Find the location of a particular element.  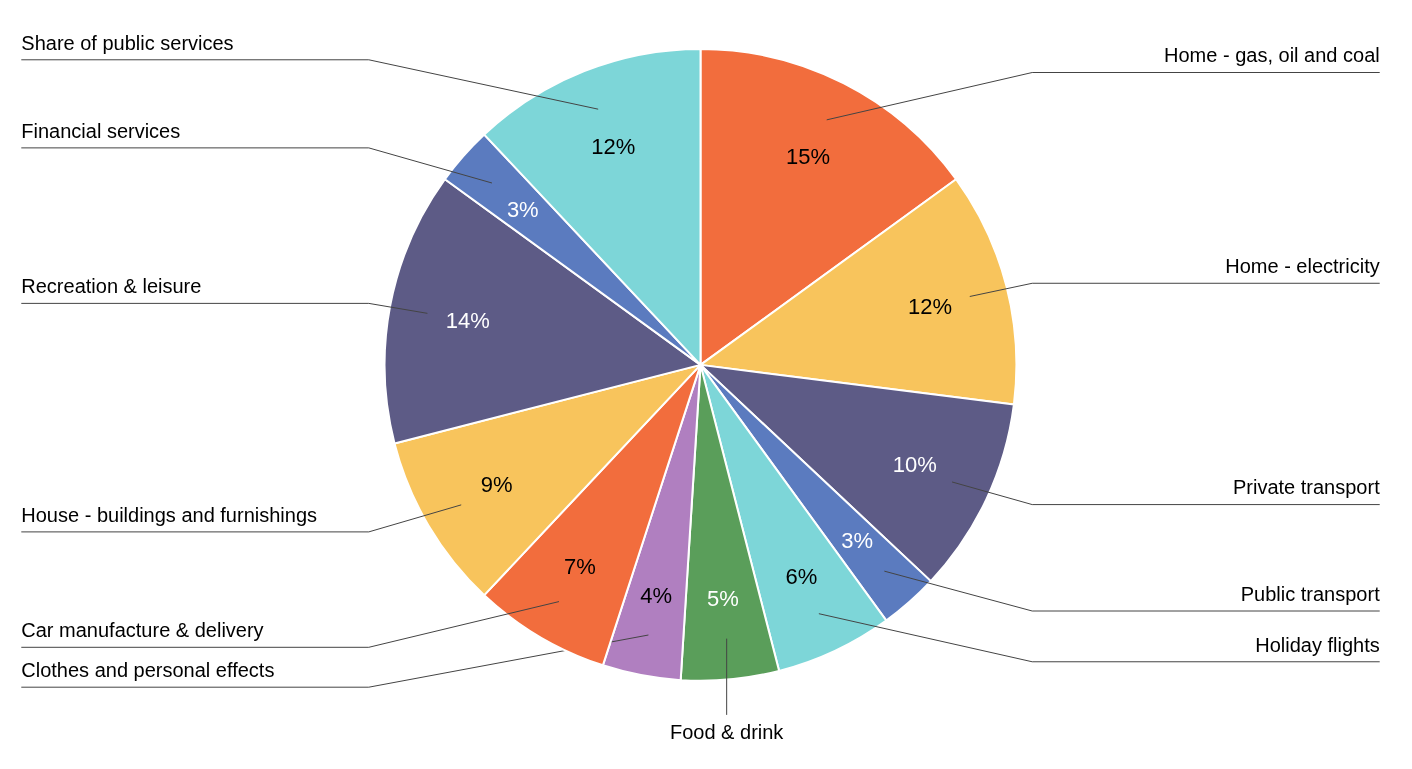

slice-label: Holiday flights is located at coordinates (1317, 644).